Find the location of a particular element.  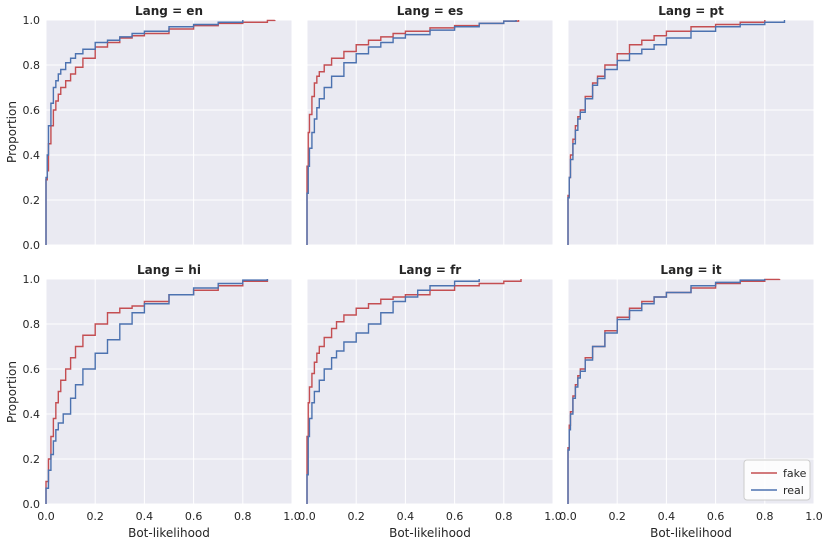

legend-label-fake: fake is located at coordinates (795, 473).